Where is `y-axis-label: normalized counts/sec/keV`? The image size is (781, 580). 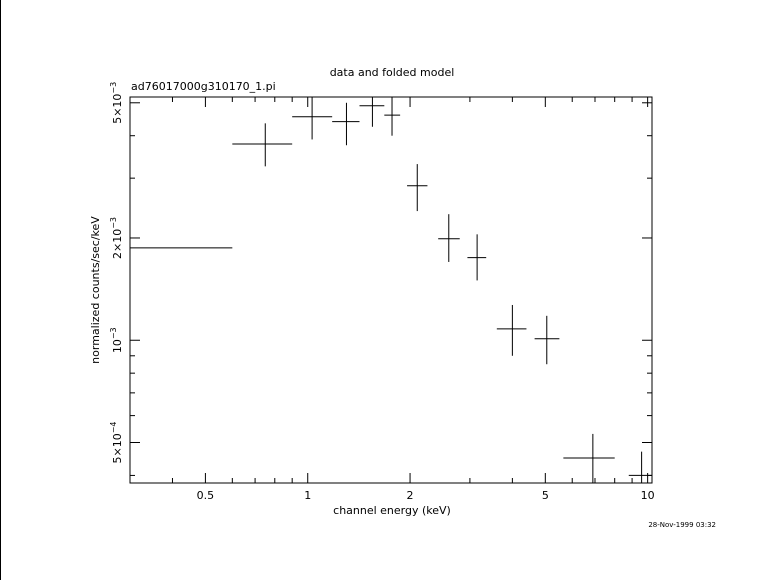
y-axis-label: normalized counts/sec/keV is located at coordinates (95, 290).